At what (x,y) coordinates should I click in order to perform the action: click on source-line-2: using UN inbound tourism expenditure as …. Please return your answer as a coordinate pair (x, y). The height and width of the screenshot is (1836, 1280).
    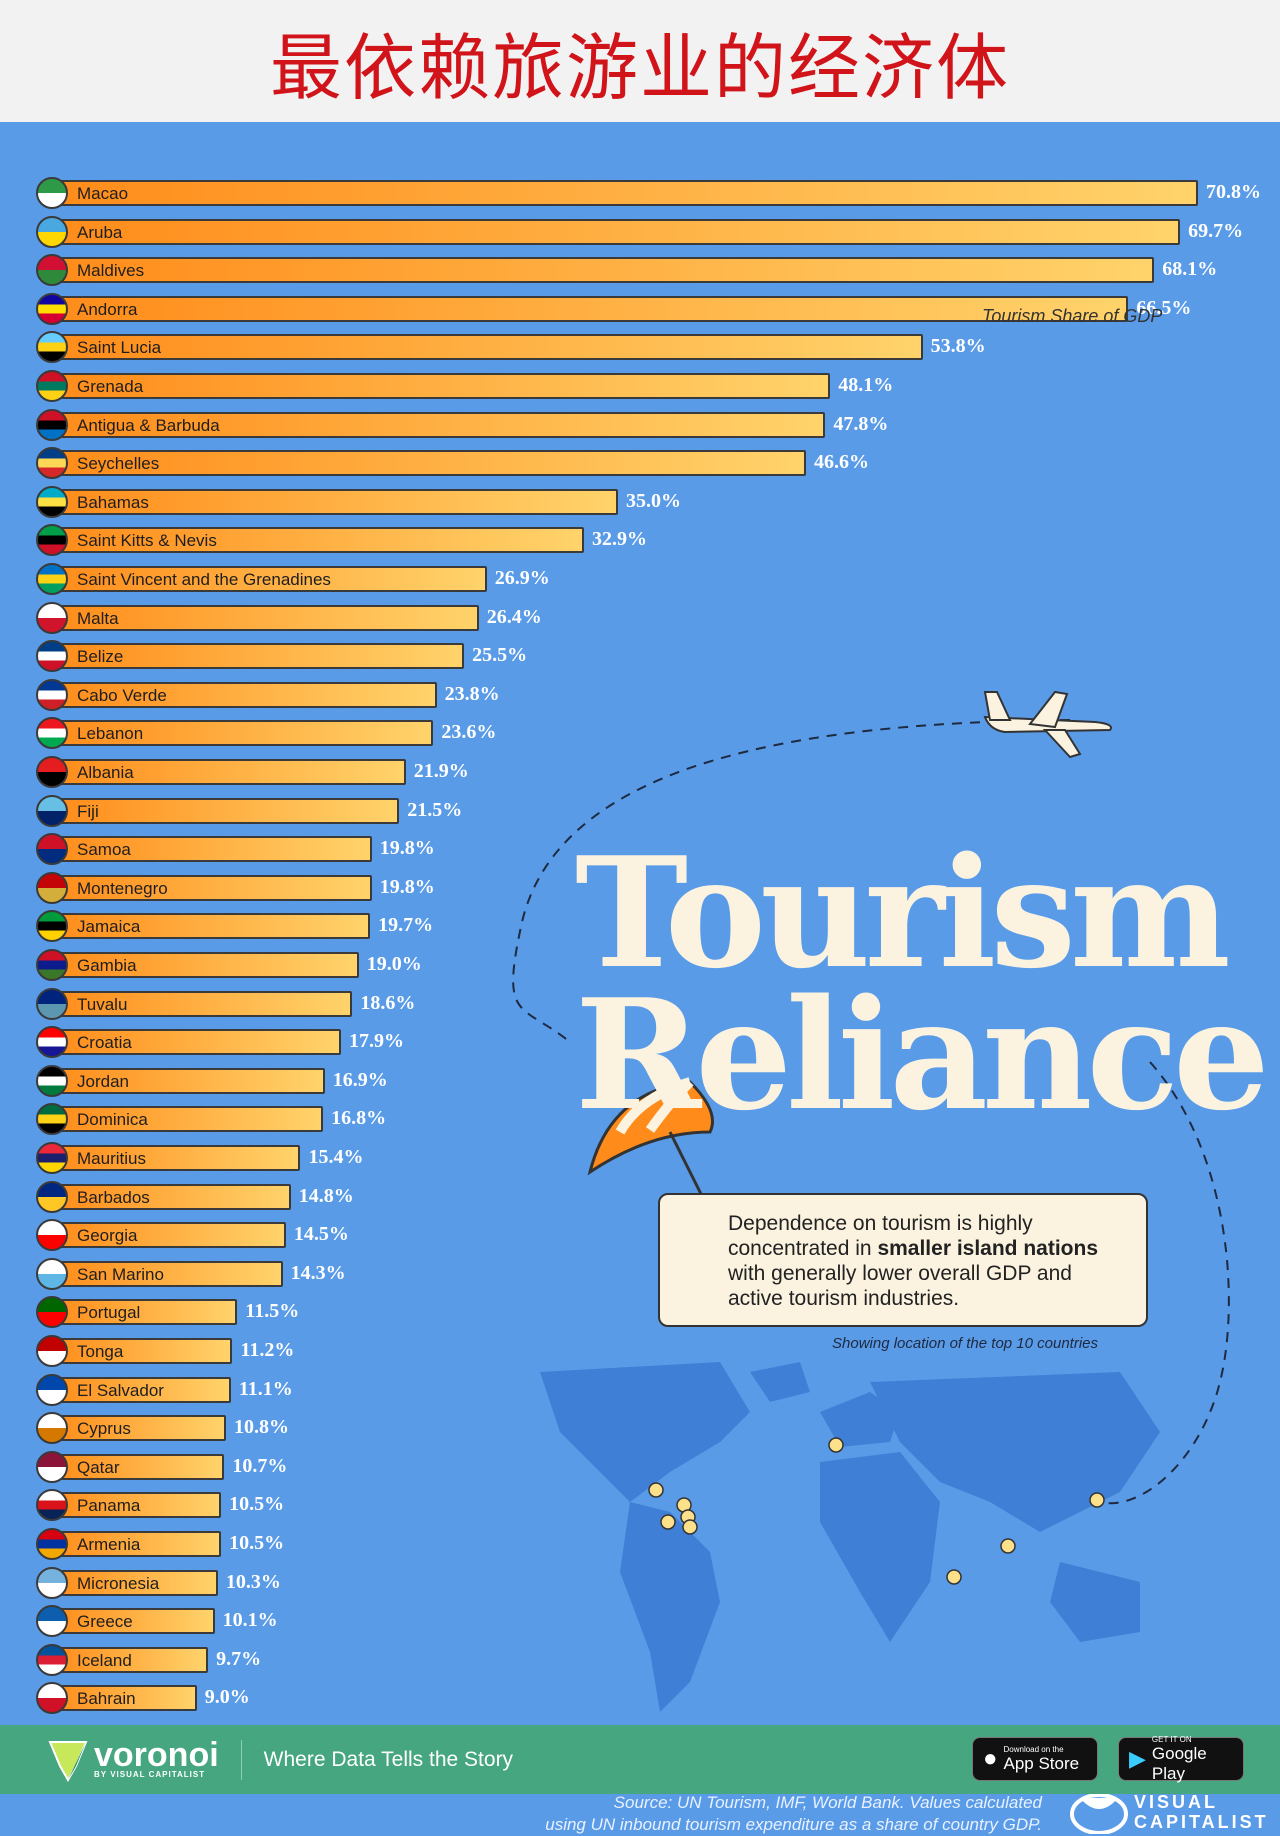
    Looking at the image, I should click on (793, 1824).